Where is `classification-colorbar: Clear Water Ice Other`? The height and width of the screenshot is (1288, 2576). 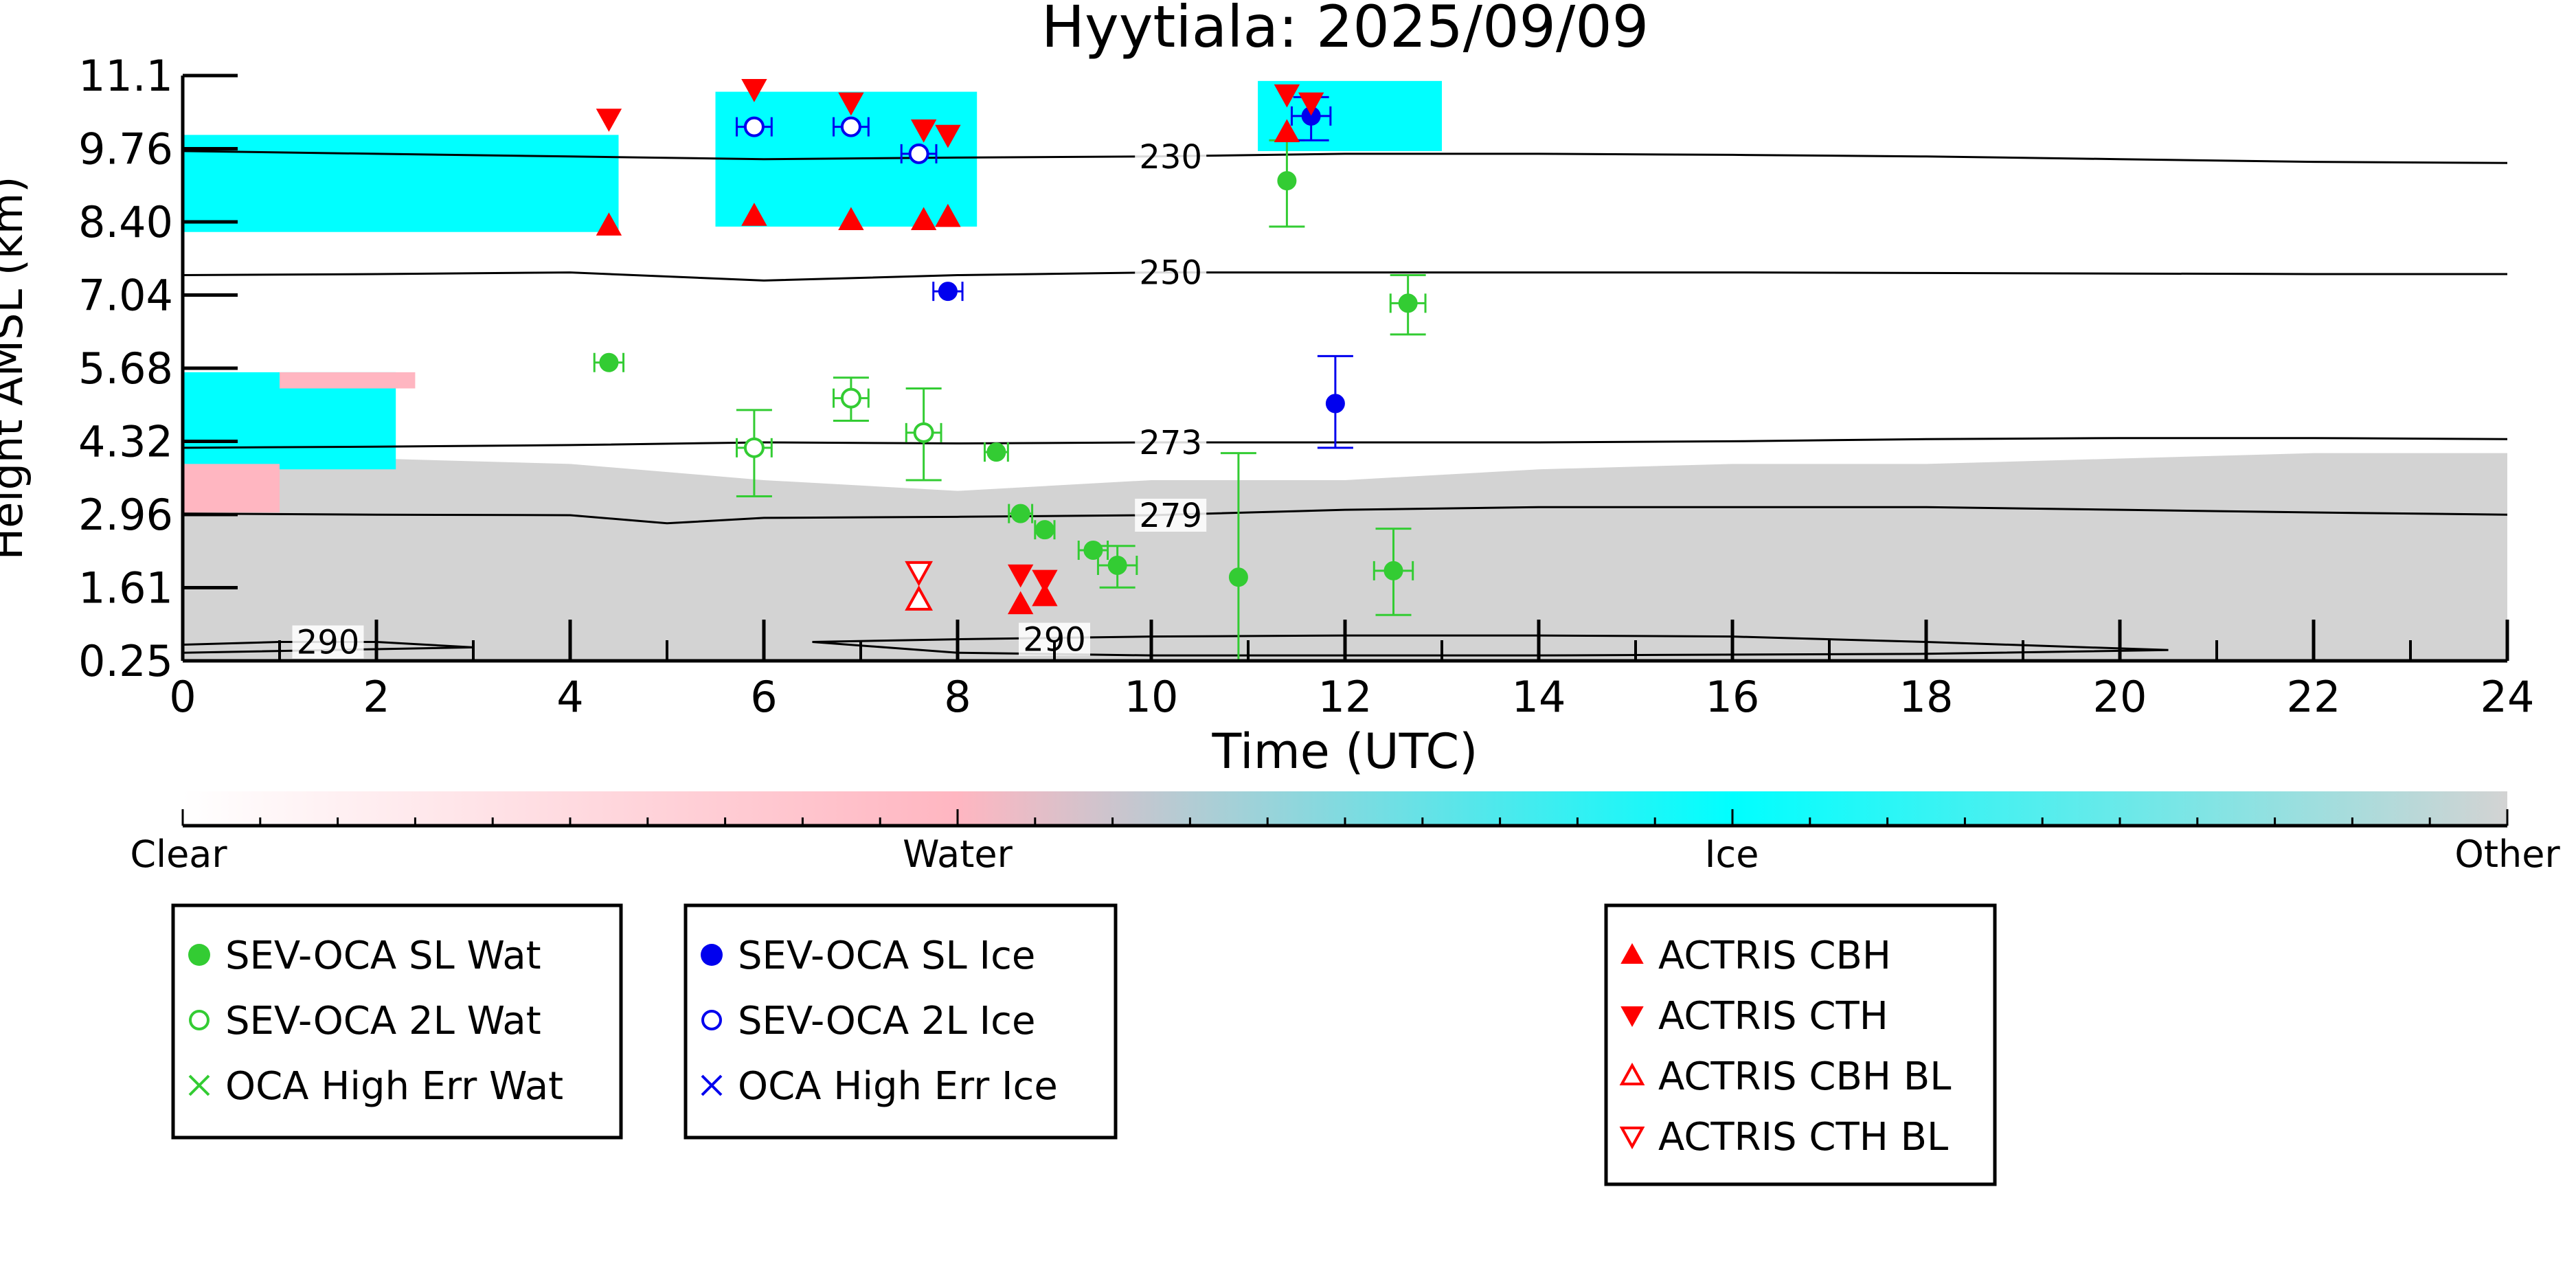
classification-colorbar: Clear Water Ice Other is located at coordinates (1345, 833).